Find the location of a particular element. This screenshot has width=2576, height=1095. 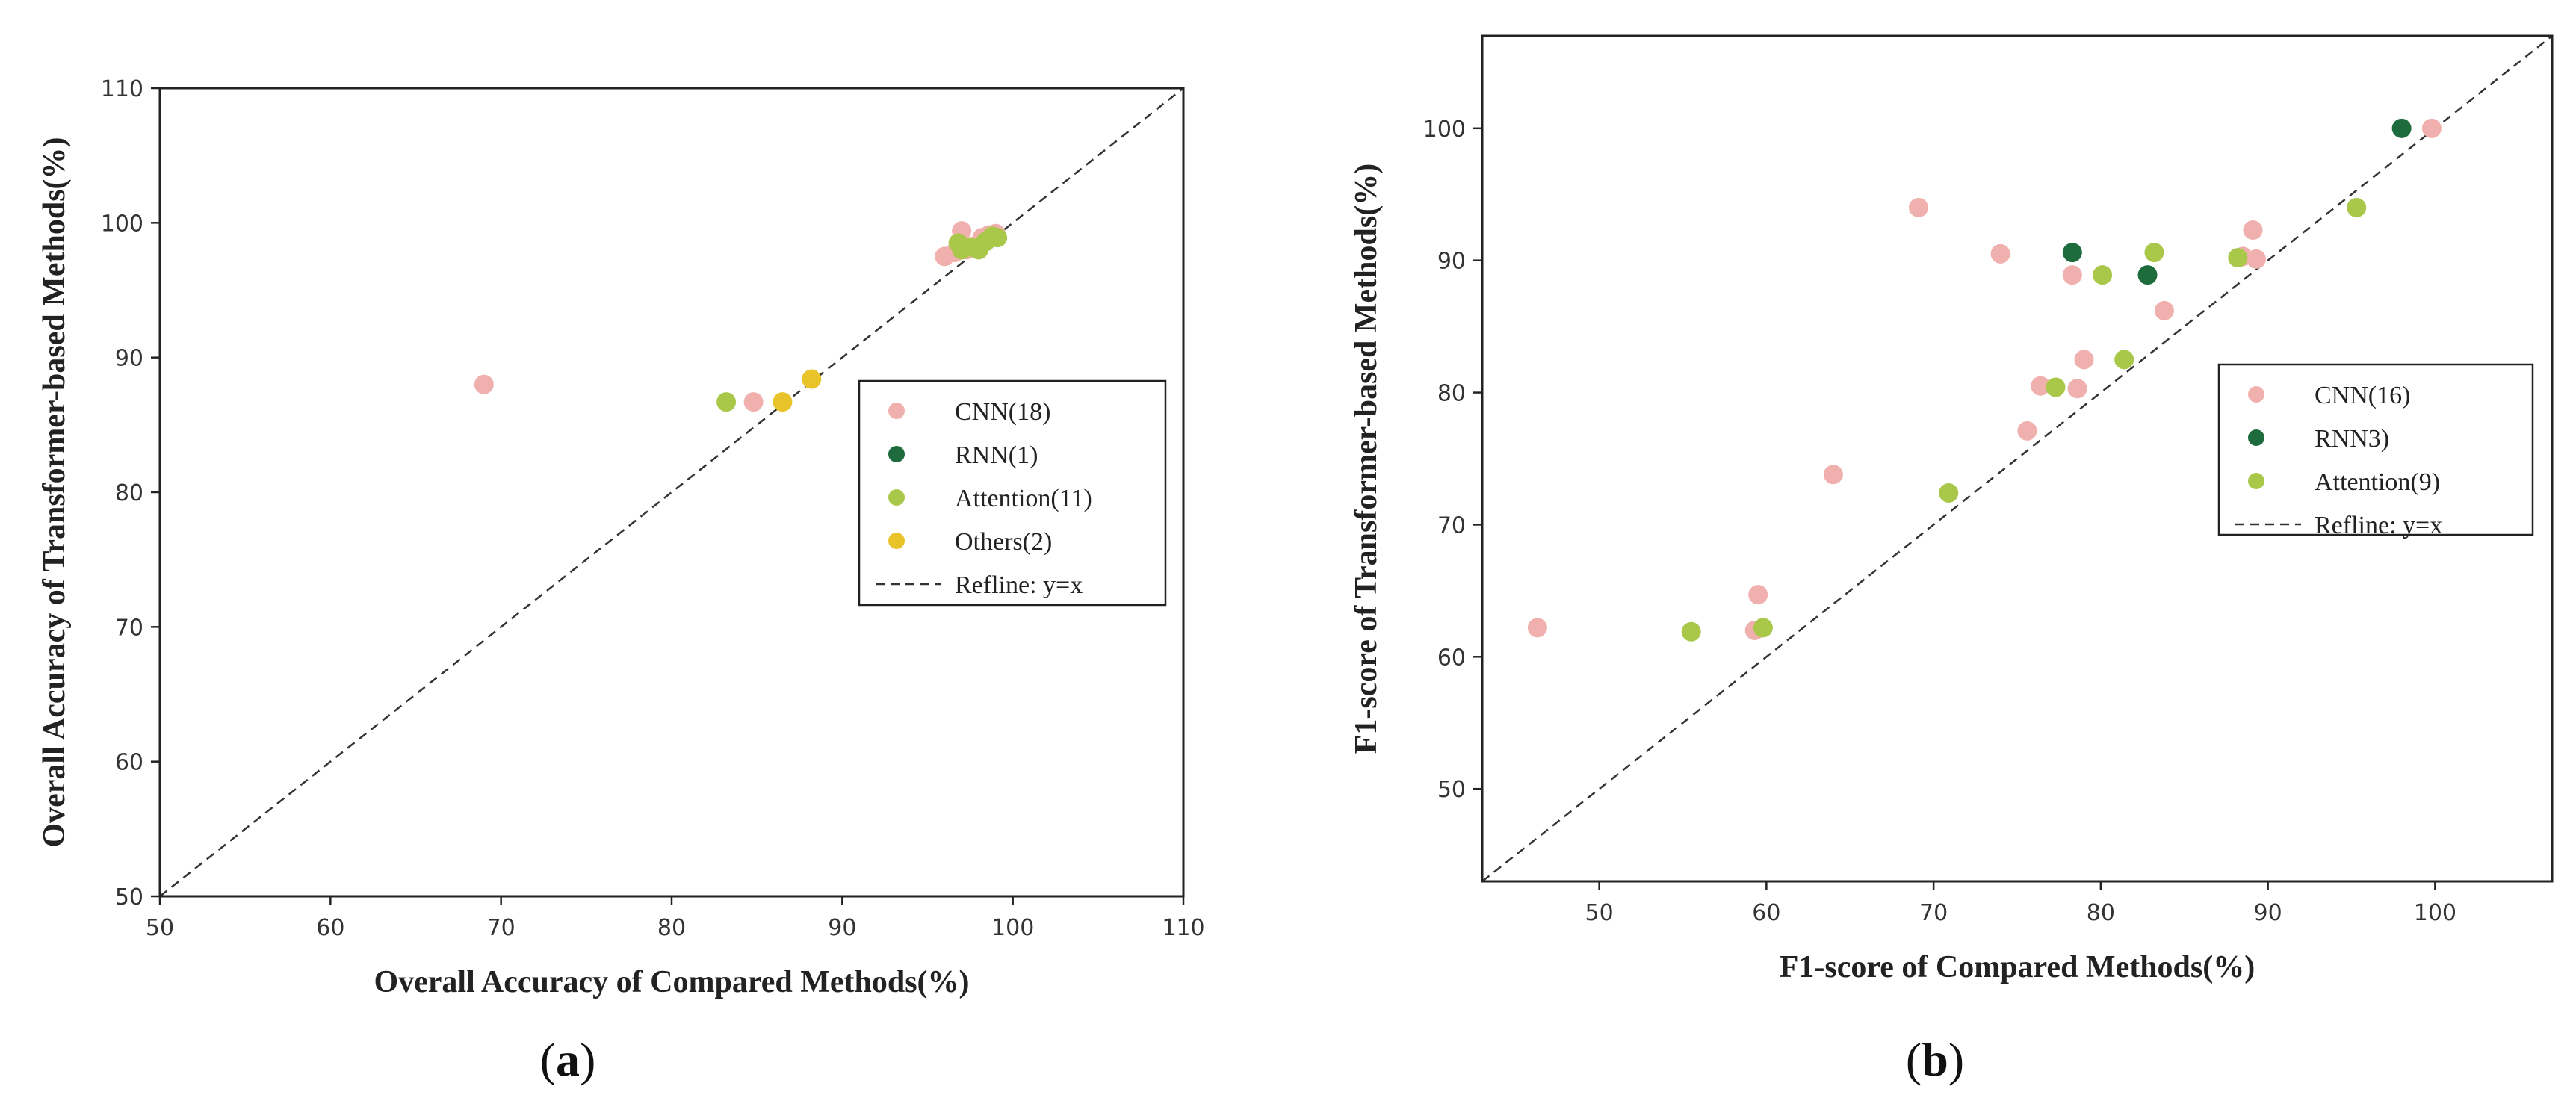

panel-b-legend-label: Attention(9) is located at coordinates (2377, 482).